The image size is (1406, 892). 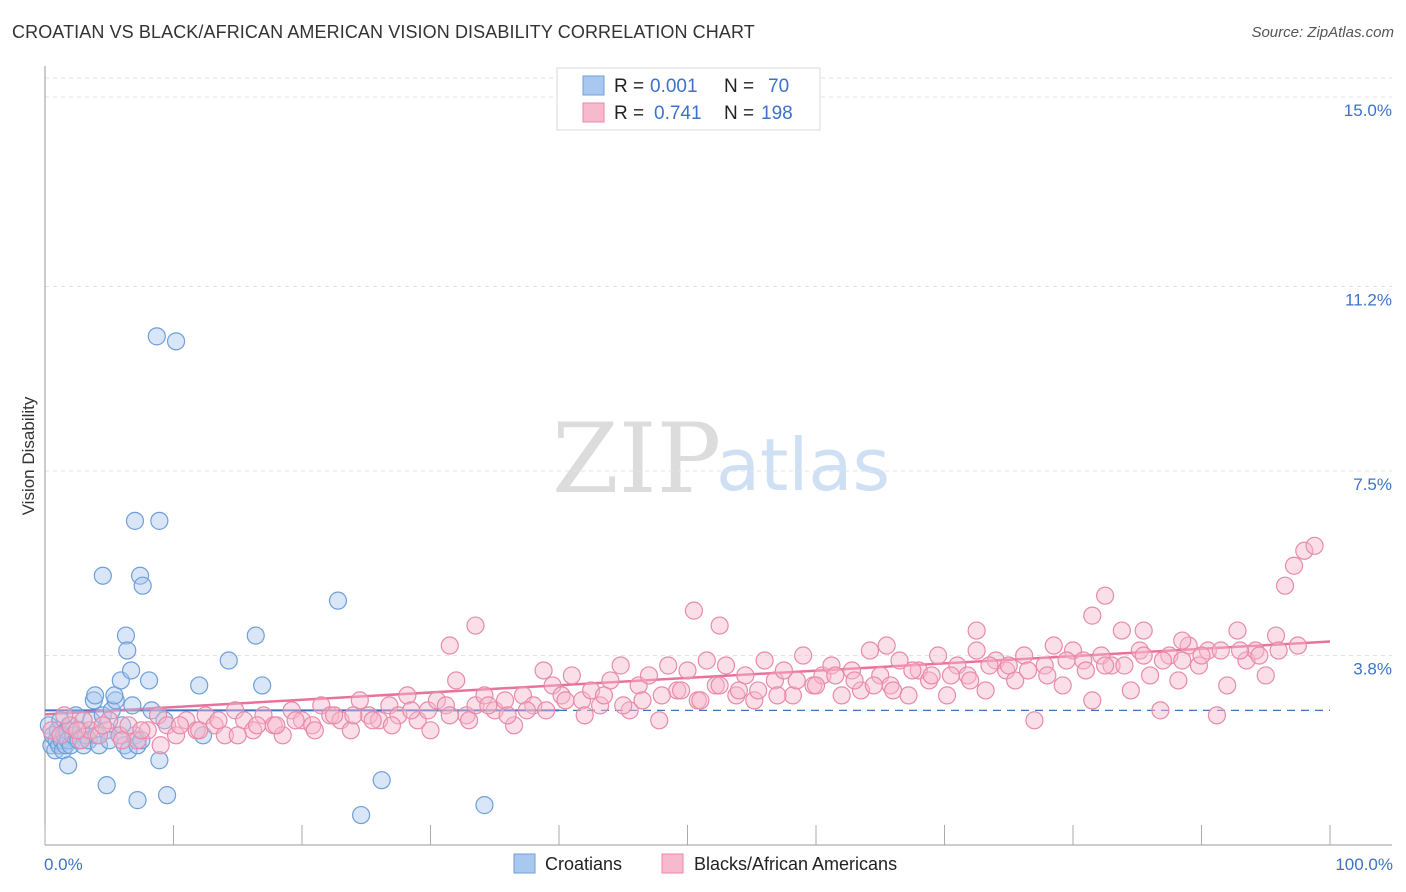 What do you see at coordinates (524, 863) in the screenshot?
I see `bottom-legend-swatch-croatians` at bounding box center [524, 863].